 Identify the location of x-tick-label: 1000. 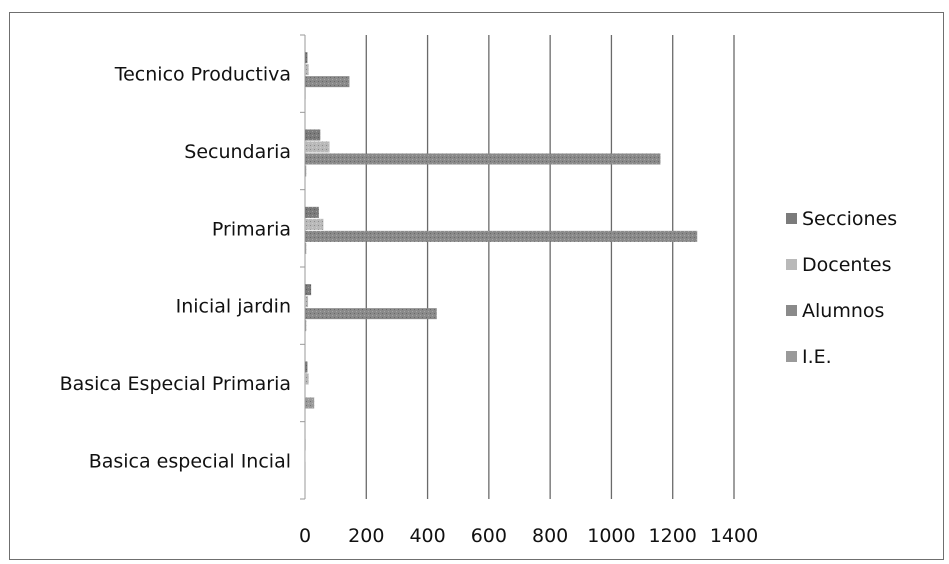
(611, 536).